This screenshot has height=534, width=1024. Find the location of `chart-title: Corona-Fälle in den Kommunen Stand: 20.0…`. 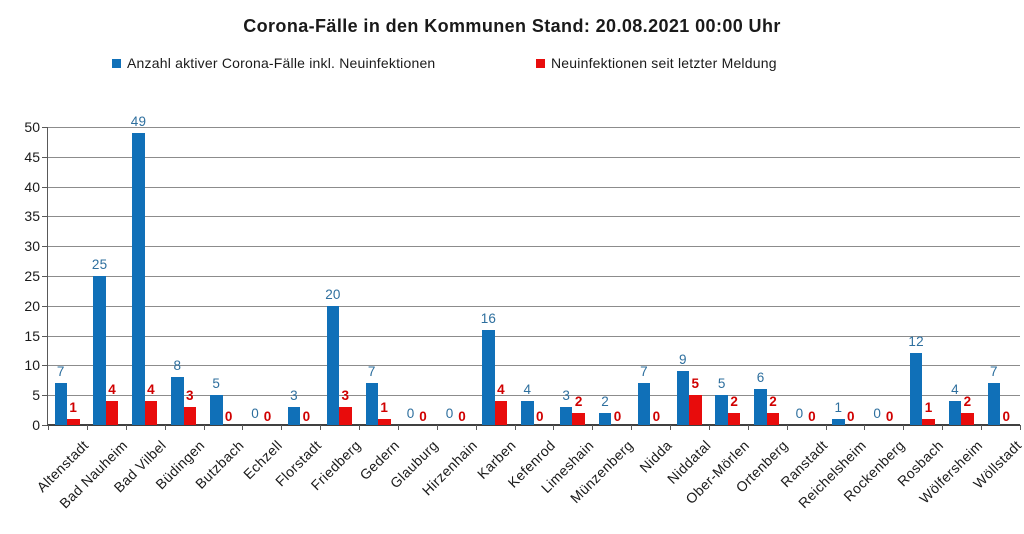

chart-title: Corona-Fälle in den Kommunen Stand: 20.0… is located at coordinates (512, 26).